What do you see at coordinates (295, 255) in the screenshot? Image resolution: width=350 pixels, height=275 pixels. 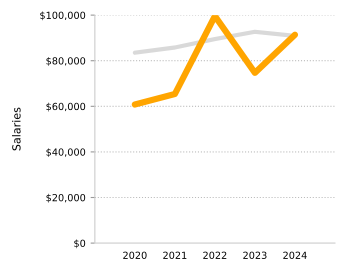 I see `x-tick-label: 2024` at bounding box center [295, 255].